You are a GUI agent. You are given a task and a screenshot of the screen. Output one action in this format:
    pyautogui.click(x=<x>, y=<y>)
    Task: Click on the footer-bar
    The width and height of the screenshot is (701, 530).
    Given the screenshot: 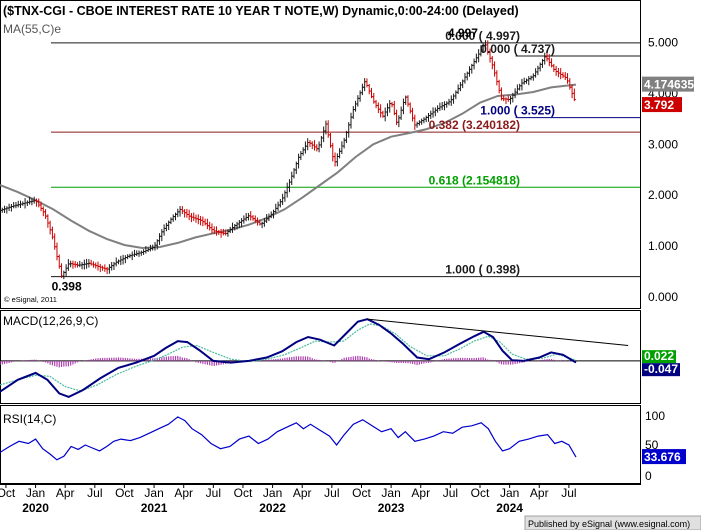 What is the action you would take?
    pyautogui.click(x=612, y=522)
    